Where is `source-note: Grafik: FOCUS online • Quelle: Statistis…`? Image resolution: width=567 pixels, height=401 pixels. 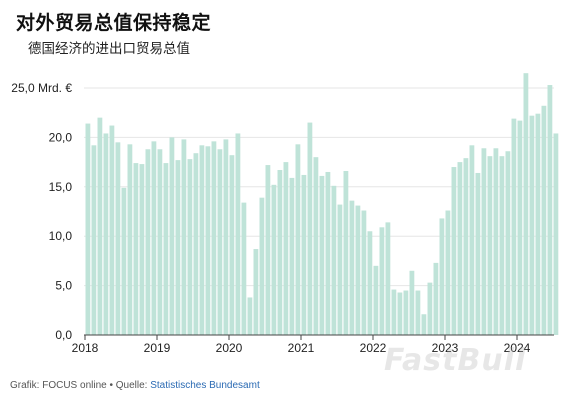 source-note: Grafik: FOCUS online • Quelle: Statistis… is located at coordinates (135, 385).